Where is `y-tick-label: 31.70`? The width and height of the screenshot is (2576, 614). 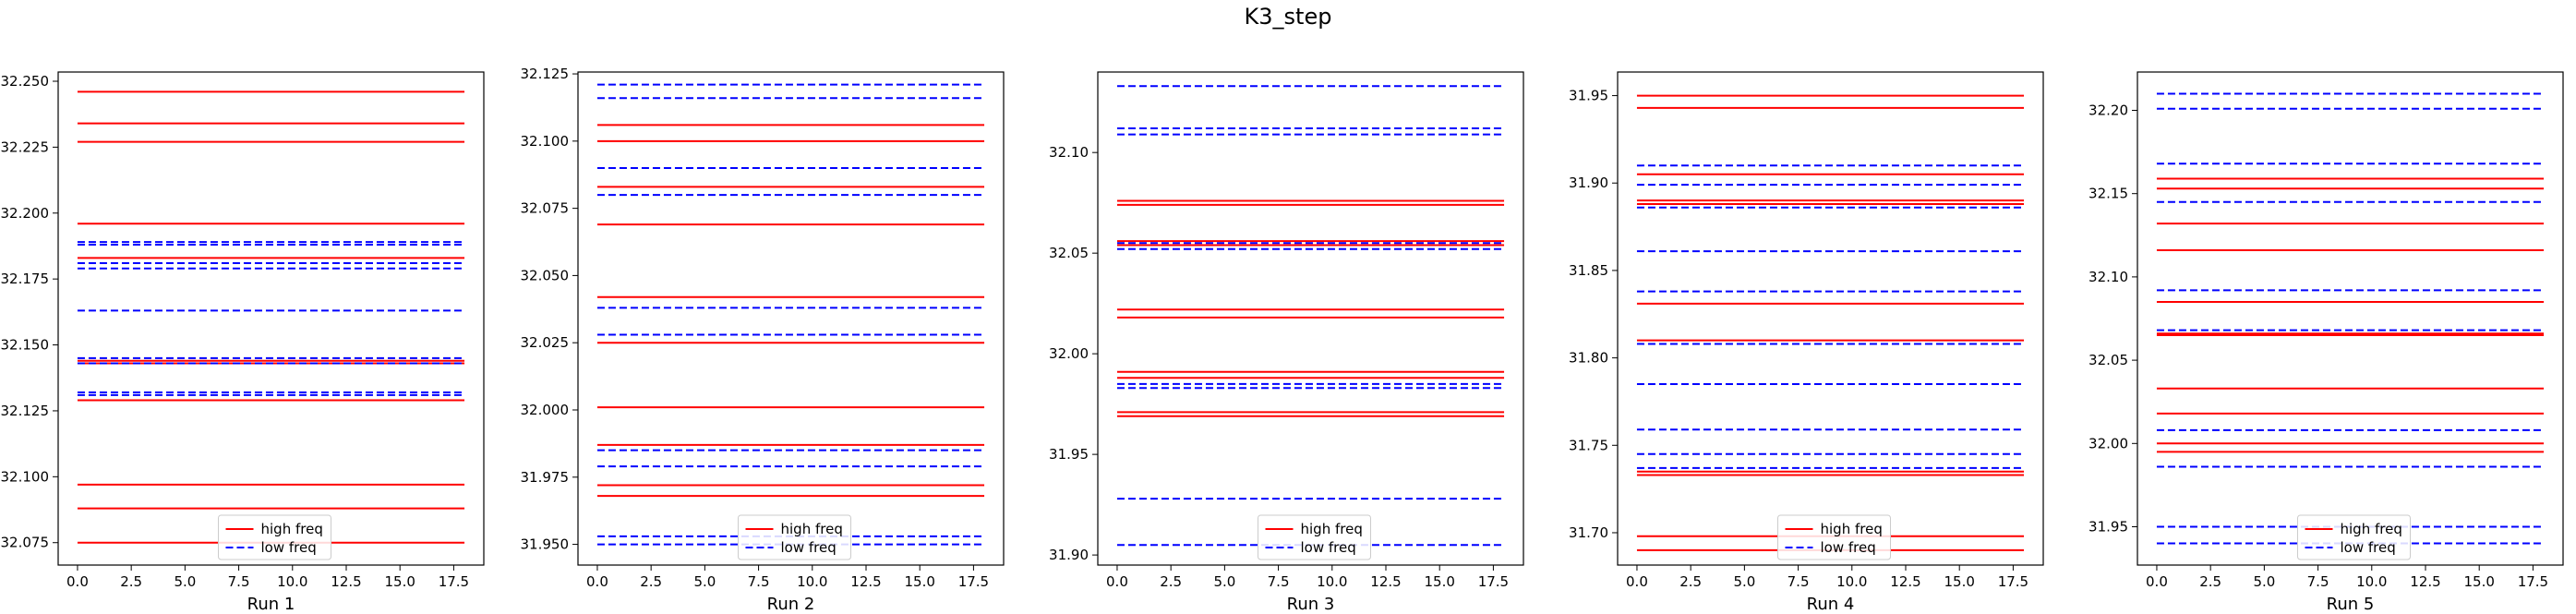 y-tick-label: 31.70 is located at coordinates (1588, 532).